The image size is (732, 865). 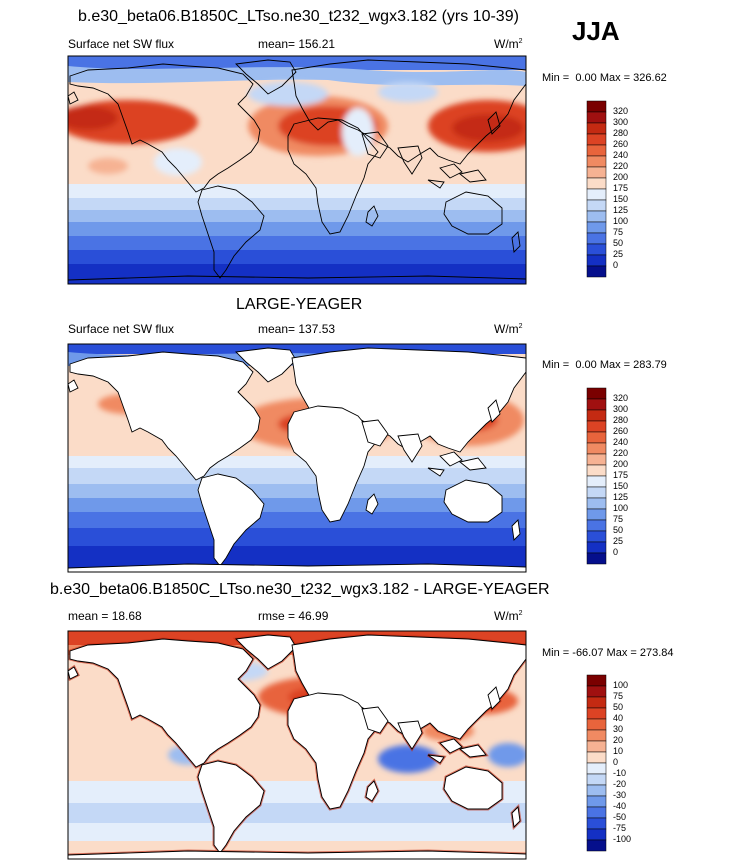 What do you see at coordinates (621, 508) in the screenshot?
I see `panel2-colorbar-label: 100` at bounding box center [621, 508].